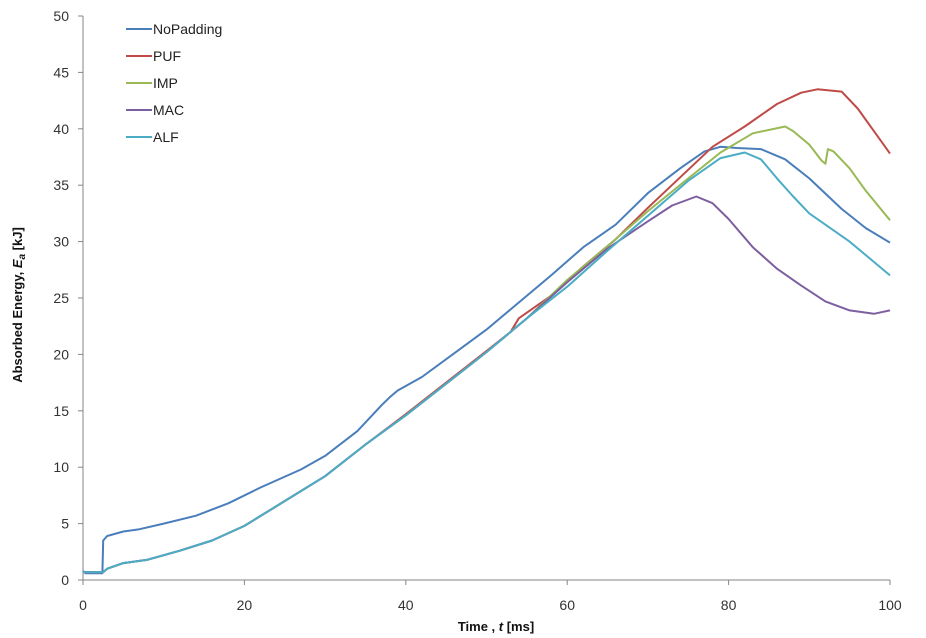 This screenshot has height=638, width=926. I want to click on legend-label: IMP, so click(165, 83).